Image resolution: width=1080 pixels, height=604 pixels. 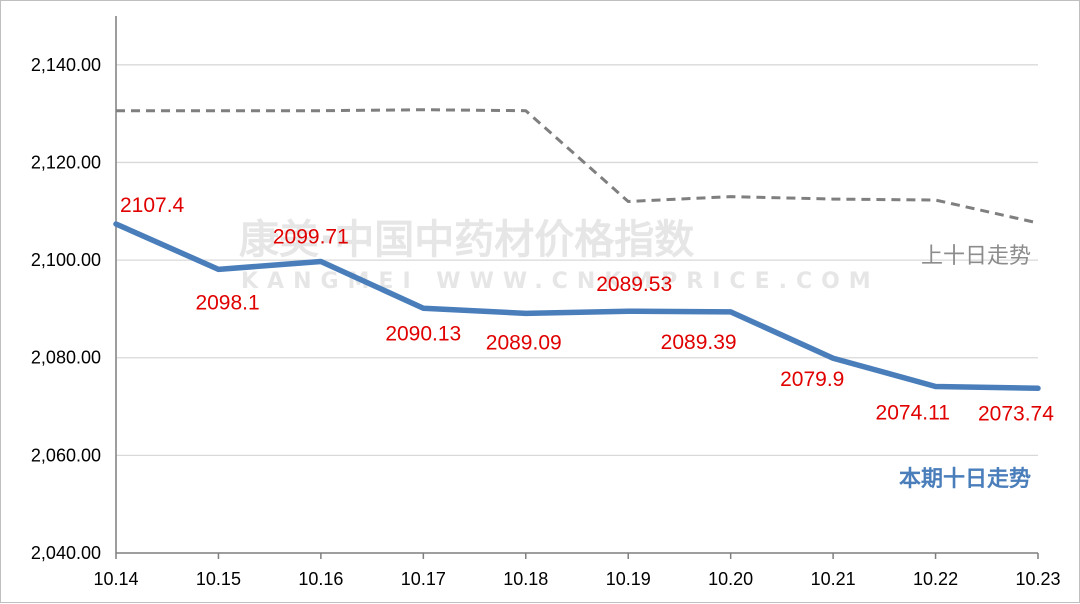 I want to click on x-tick-label: 10.15, so click(x=218, y=579).